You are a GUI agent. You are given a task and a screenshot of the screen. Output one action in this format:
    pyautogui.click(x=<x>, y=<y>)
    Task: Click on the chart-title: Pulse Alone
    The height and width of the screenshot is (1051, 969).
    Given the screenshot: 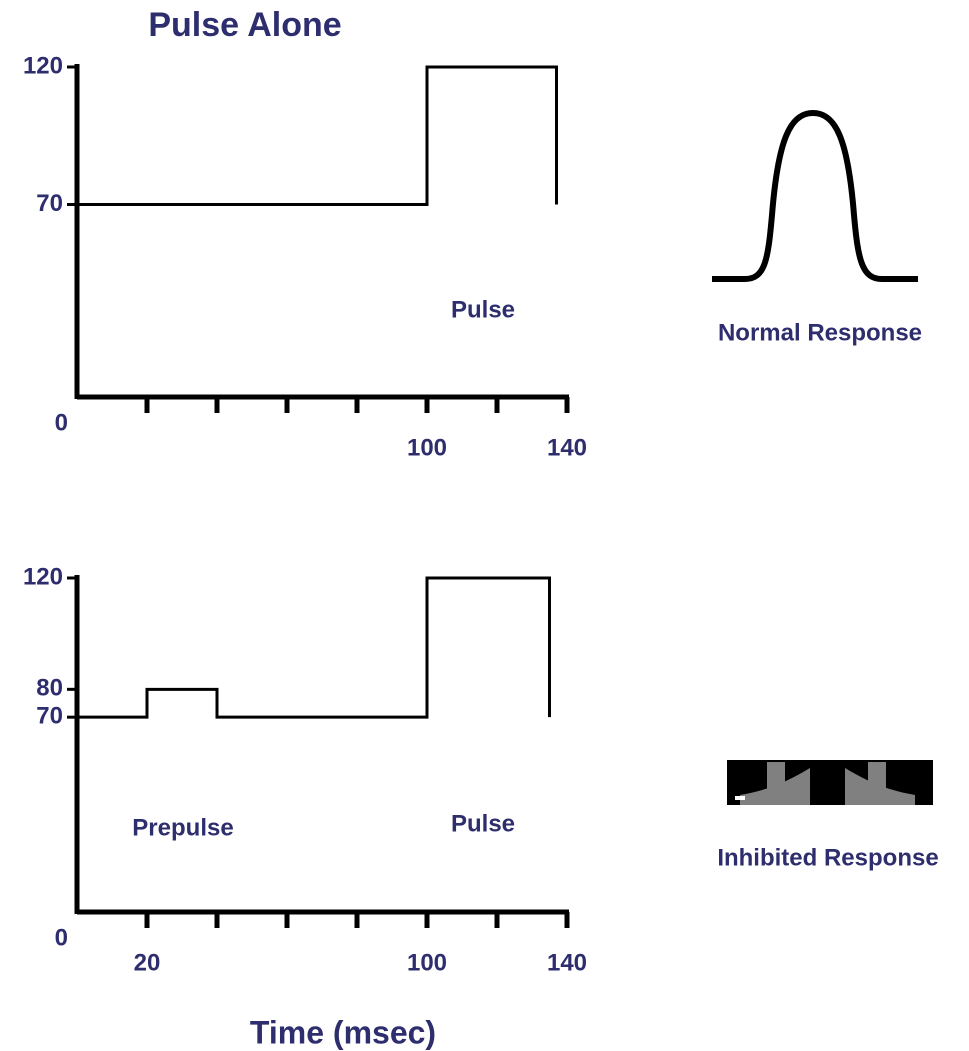 What is the action you would take?
    pyautogui.click(x=244, y=25)
    